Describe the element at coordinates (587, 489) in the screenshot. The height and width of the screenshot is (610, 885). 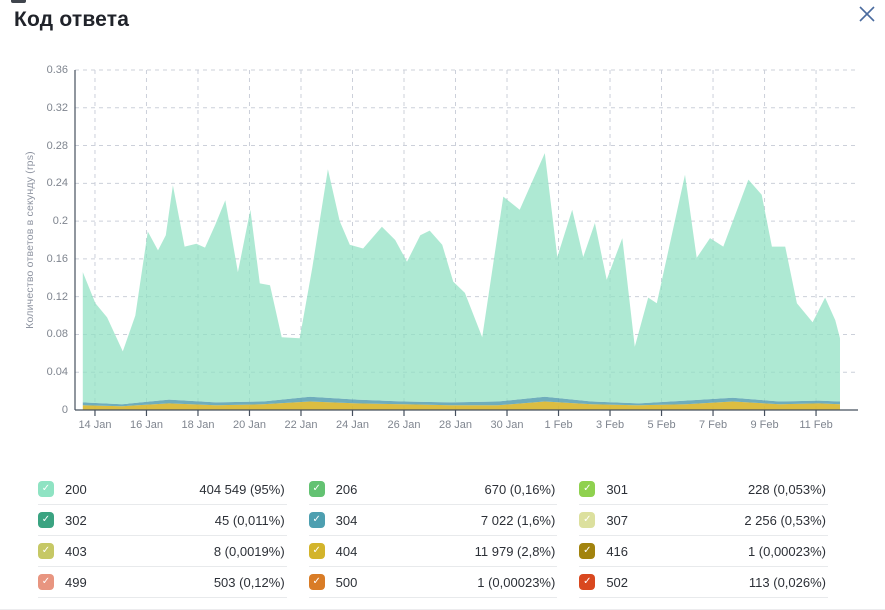
I see `legend-checkbox-301: ✓` at that location.